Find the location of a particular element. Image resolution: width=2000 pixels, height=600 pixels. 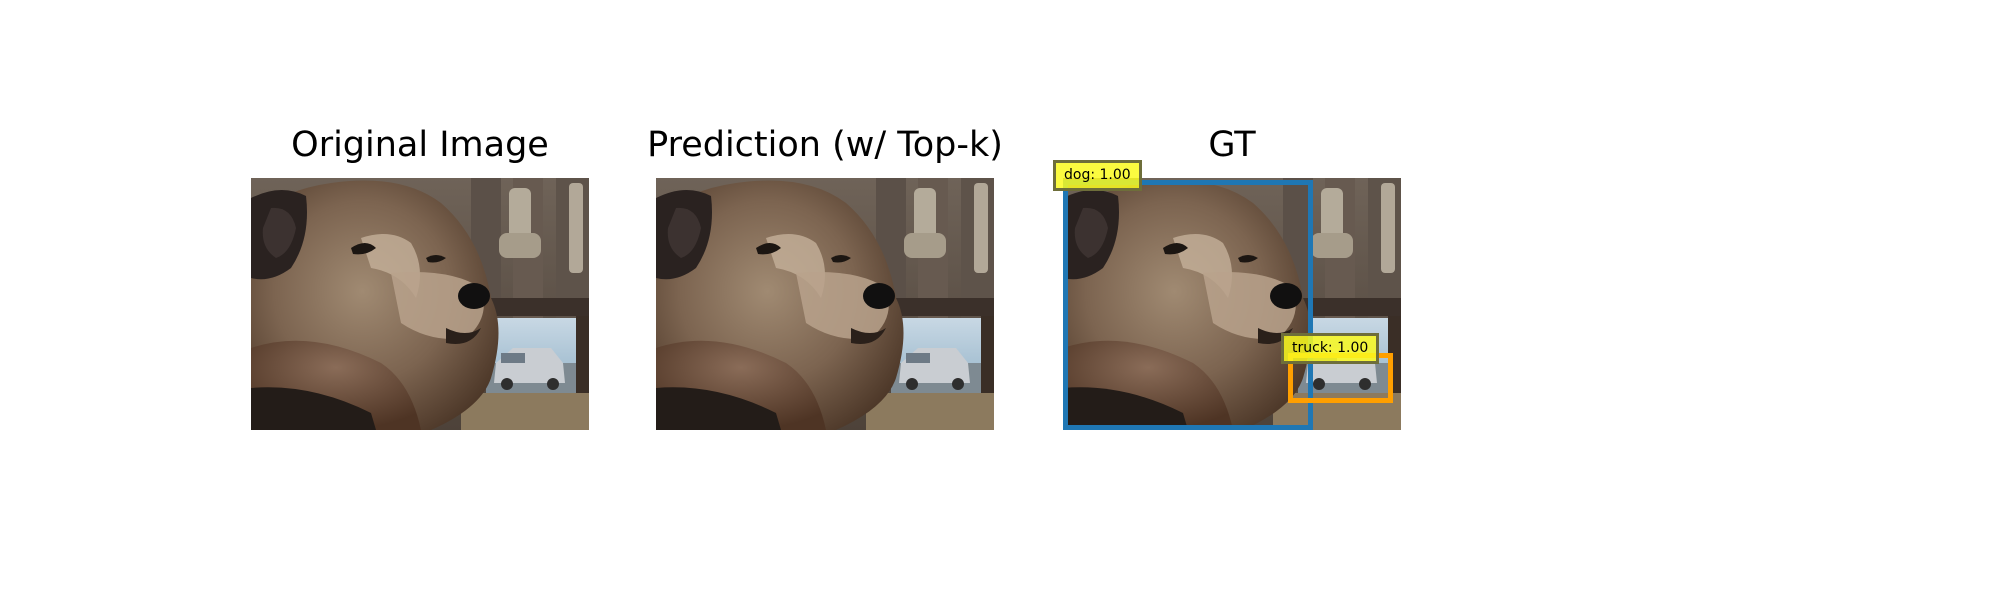

dog-detection-label: dog: 1.00 is located at coordinates (1097, 175).